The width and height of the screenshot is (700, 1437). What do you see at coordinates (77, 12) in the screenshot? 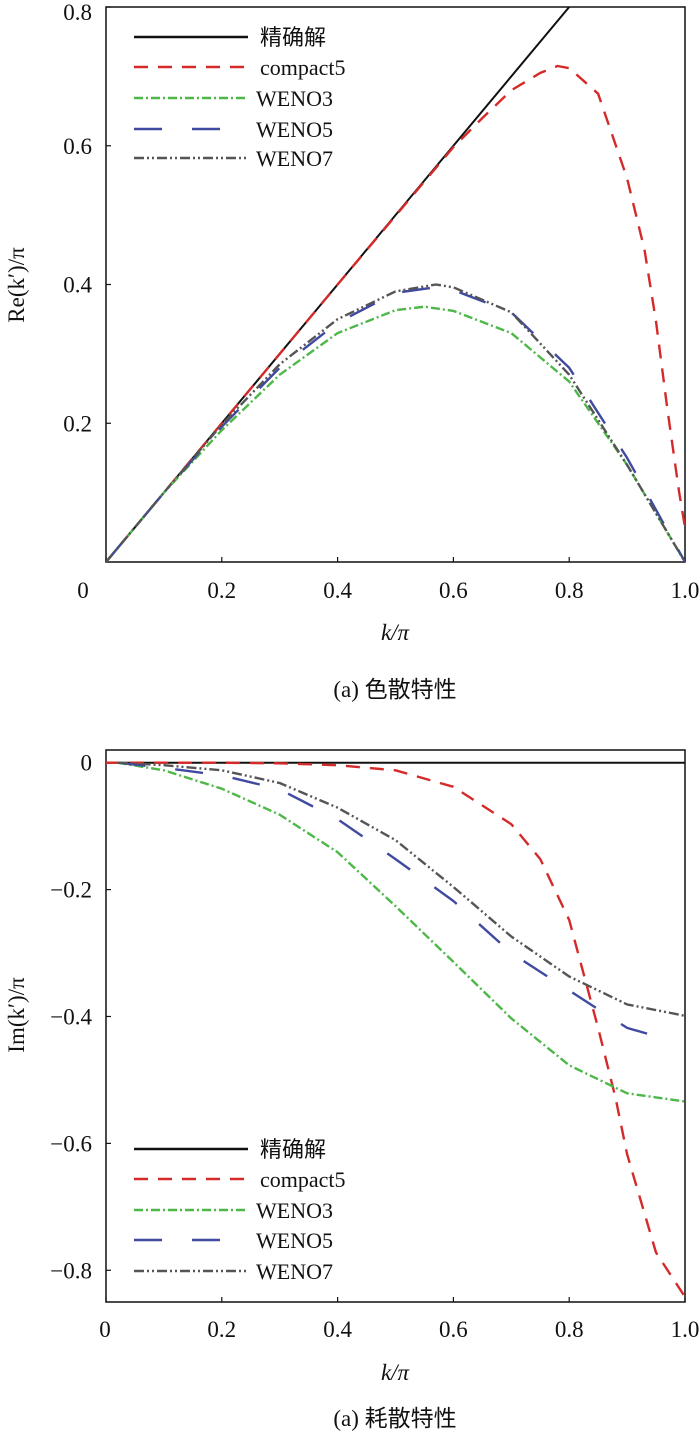
I see `y-tick-label: 0.8` at bounding box center [77, 12].